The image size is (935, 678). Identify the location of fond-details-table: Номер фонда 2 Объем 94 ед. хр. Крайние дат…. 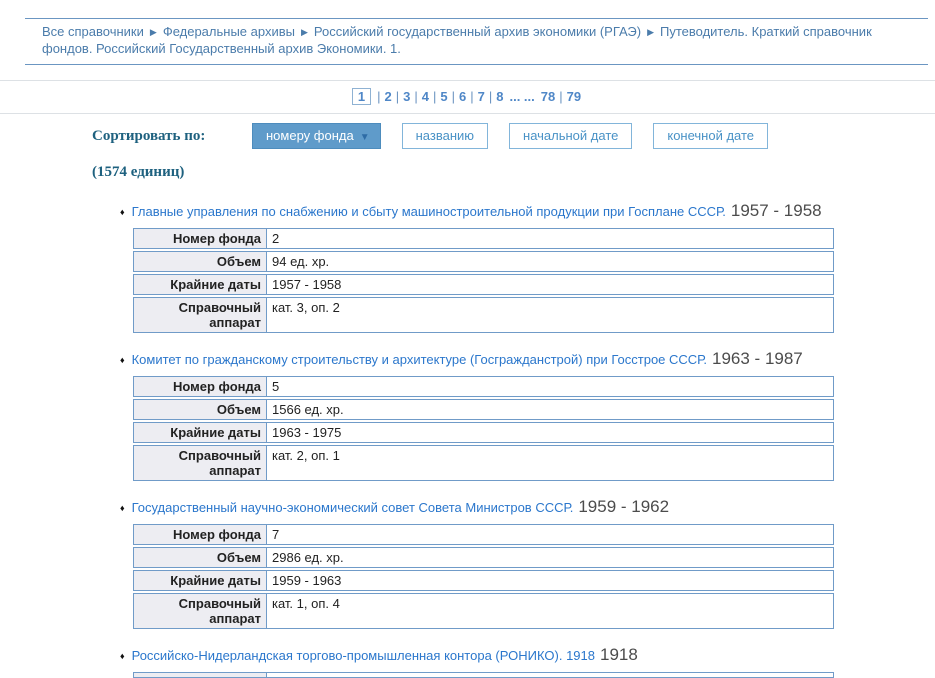
(483, 280).